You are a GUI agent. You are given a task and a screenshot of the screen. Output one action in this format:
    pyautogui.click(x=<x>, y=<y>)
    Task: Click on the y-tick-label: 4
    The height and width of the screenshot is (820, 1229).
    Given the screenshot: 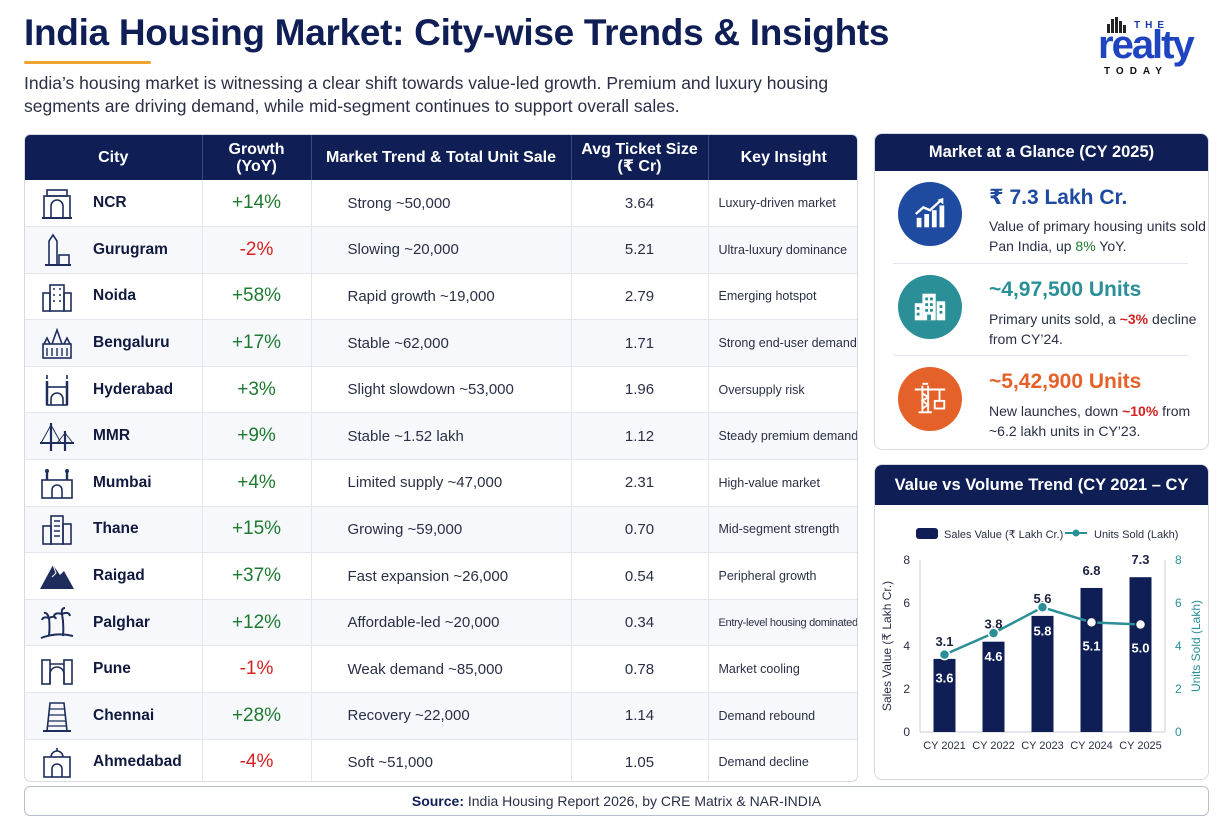 What is the action you would take?
    pyautogui.click(x=906, y=646)
    